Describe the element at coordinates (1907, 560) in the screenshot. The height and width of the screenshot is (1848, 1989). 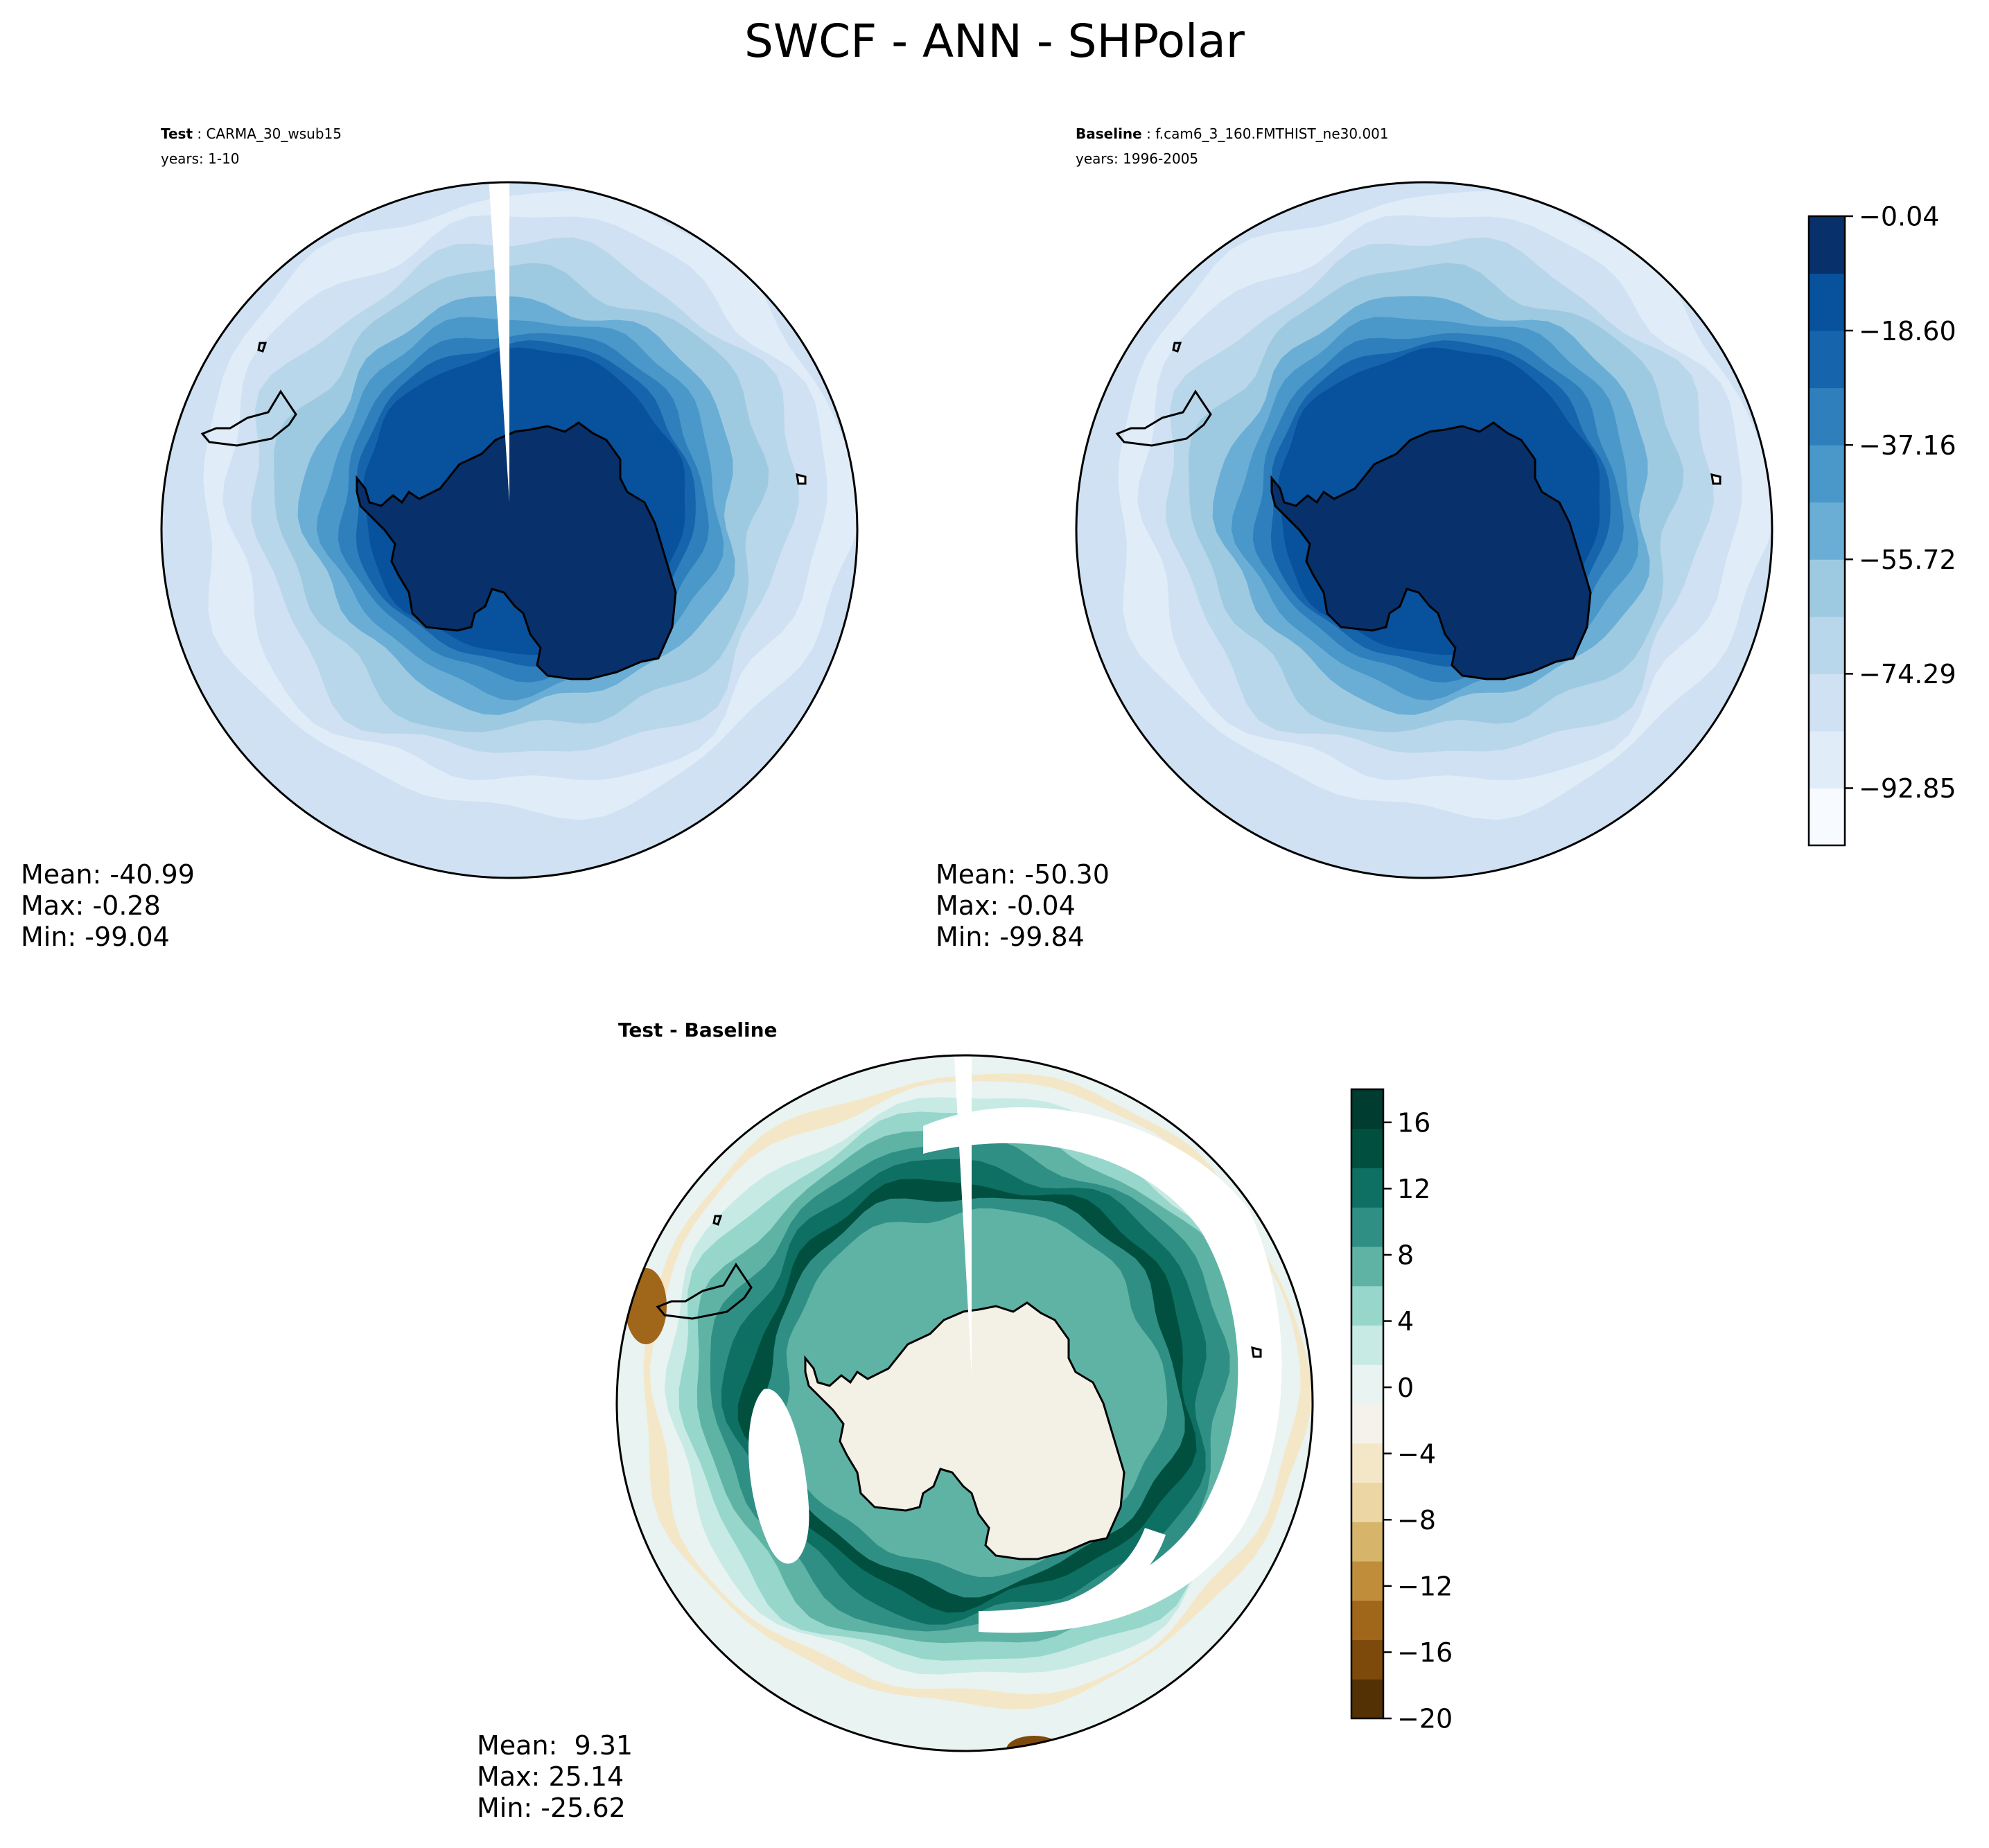
I see `colorbar-tick-label: −55.72` at that location.